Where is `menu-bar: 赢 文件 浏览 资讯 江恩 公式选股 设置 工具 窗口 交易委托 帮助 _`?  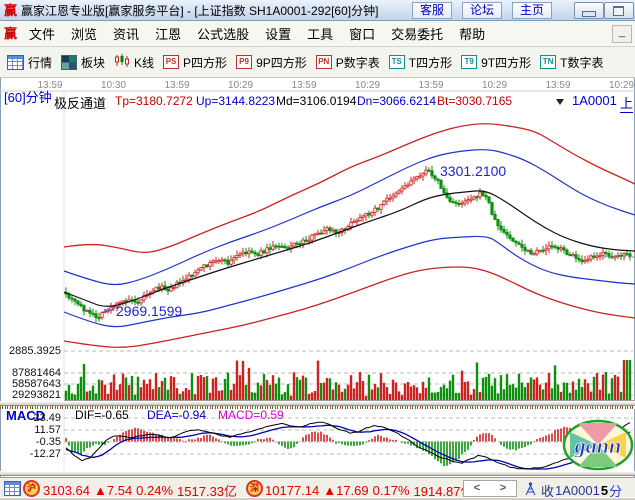
menu-bar: 赢 文件 浏览 资讯 江恩 公式选股 设置 工具 窗口 交易委托 帮助 _ is located at coordinates (317, 34).